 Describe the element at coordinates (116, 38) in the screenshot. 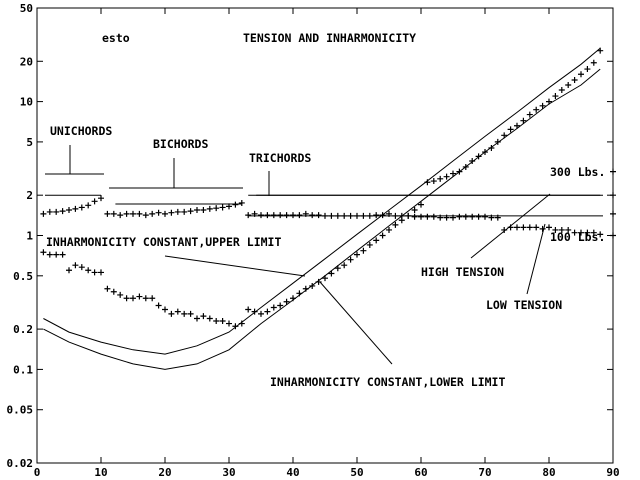

I see `chart-id-label: esto` at that location.